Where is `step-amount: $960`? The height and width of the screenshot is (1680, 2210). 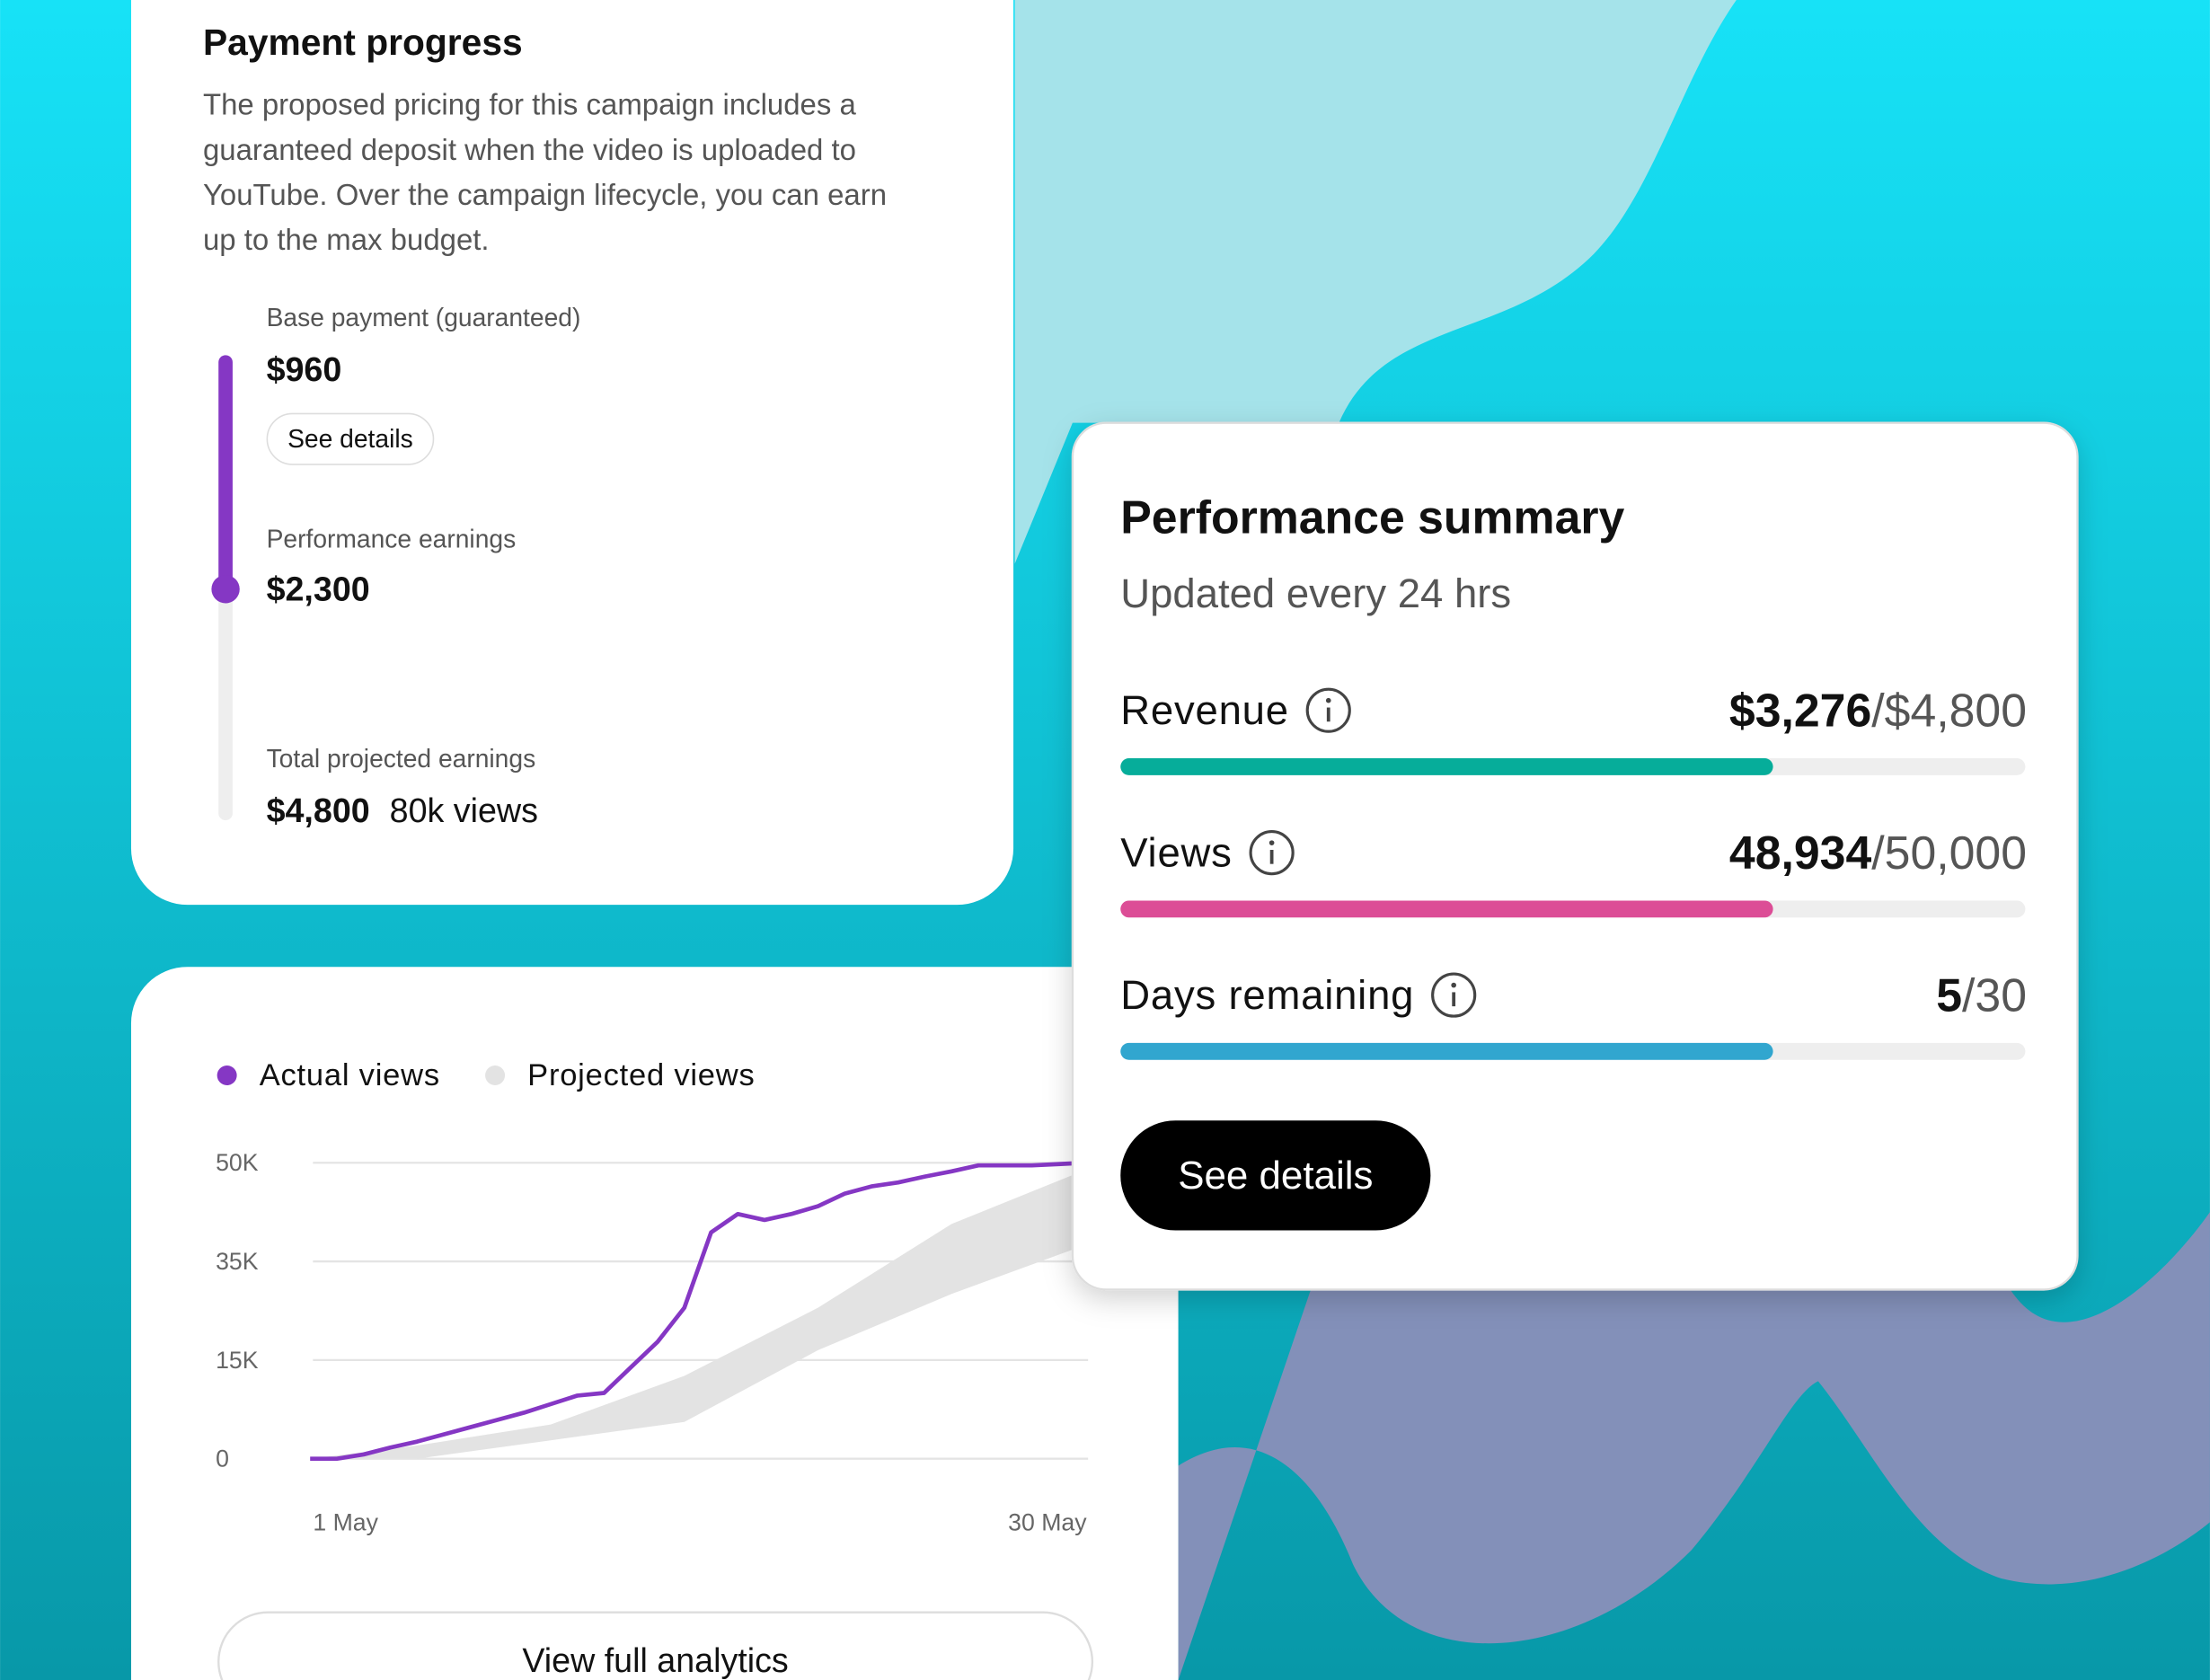 step-amount: $960 is located at coordinates (304, 369).